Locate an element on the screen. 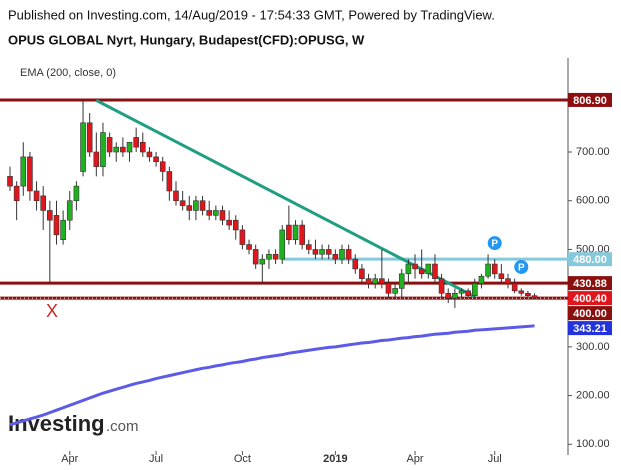  last-close-label: 400.40 is located at coordinates (590, 299).